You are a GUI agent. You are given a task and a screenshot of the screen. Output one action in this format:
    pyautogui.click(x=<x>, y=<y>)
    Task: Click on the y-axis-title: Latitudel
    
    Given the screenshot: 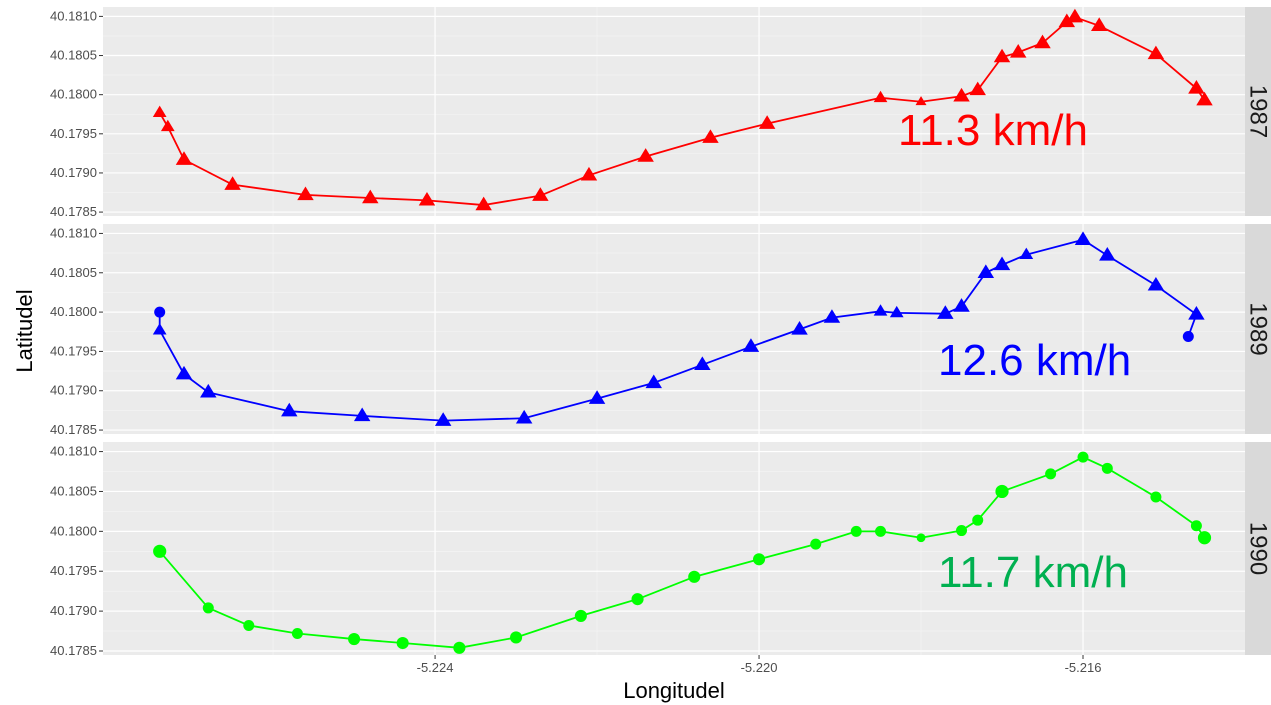 What is the action you would take?
    pyautogui.click(x=24, y=330)
    